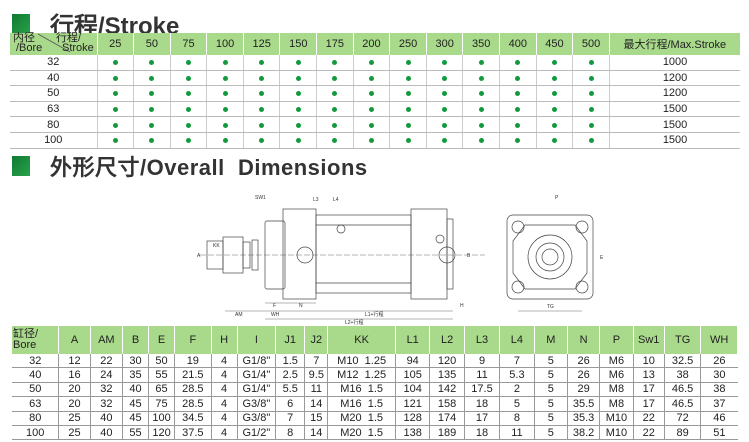 The height and width of the screenshot is (442, 749). Describe the element at coordinates (257, 361) in the screenshot. I see `dim-cell: G1/8"` at that location.